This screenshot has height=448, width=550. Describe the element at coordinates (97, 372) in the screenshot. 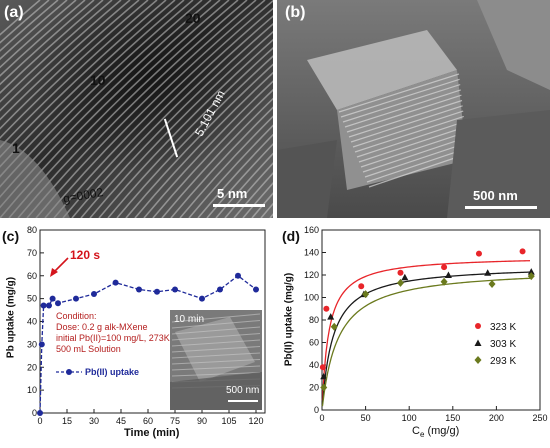

I see `kinetics-legend: Pb(II) uptake` at that location.